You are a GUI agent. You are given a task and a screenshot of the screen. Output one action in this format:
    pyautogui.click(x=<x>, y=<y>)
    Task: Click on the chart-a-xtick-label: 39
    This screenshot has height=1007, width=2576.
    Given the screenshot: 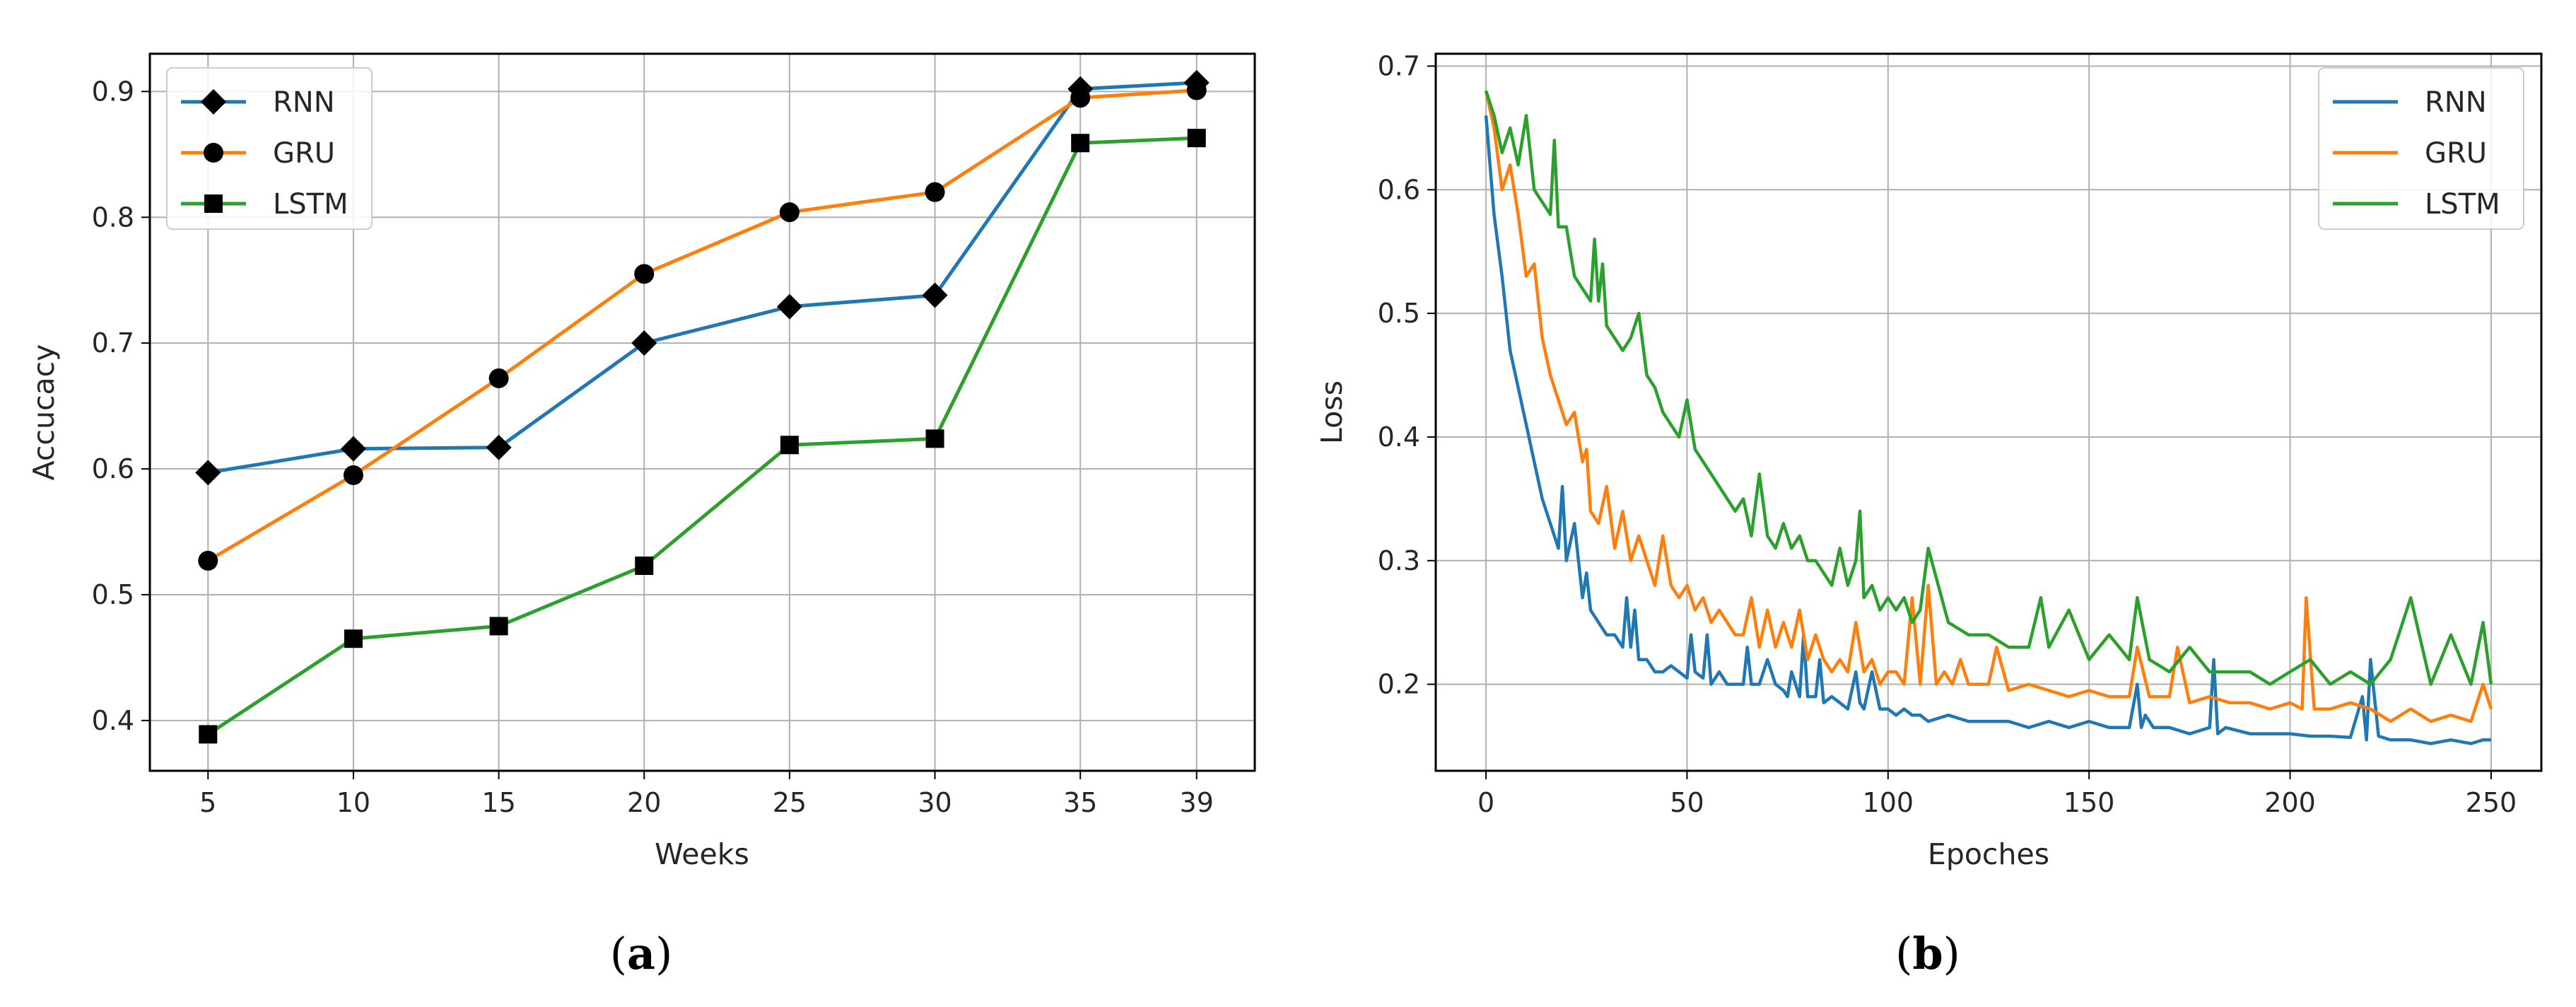 What is the action you would take?
    pyautogui.click(x=1197, y=802)
    